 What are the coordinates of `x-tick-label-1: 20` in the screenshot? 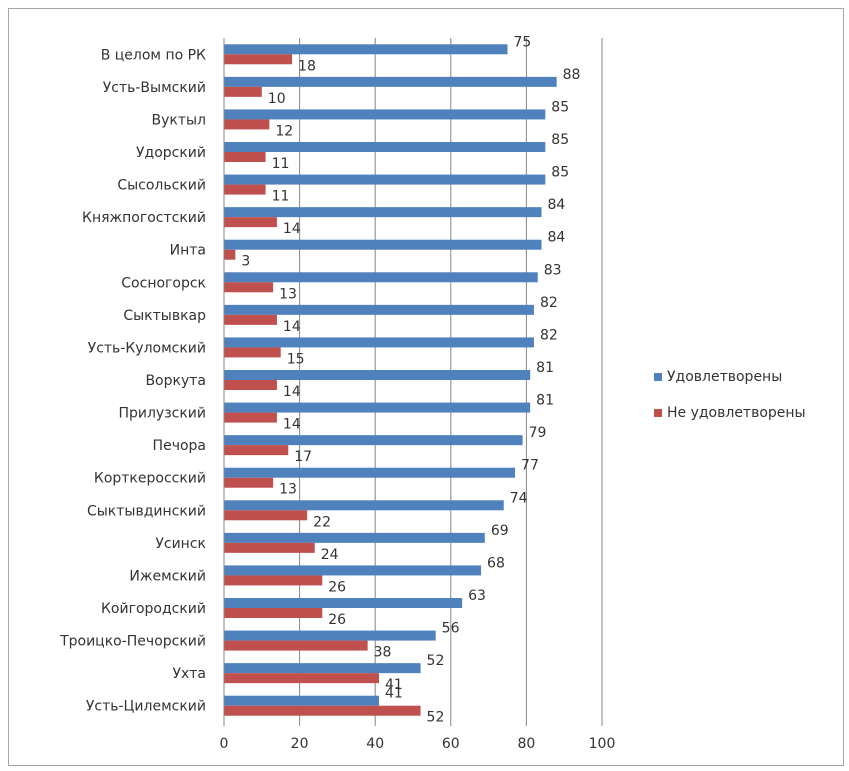 It's located at (300, 744).